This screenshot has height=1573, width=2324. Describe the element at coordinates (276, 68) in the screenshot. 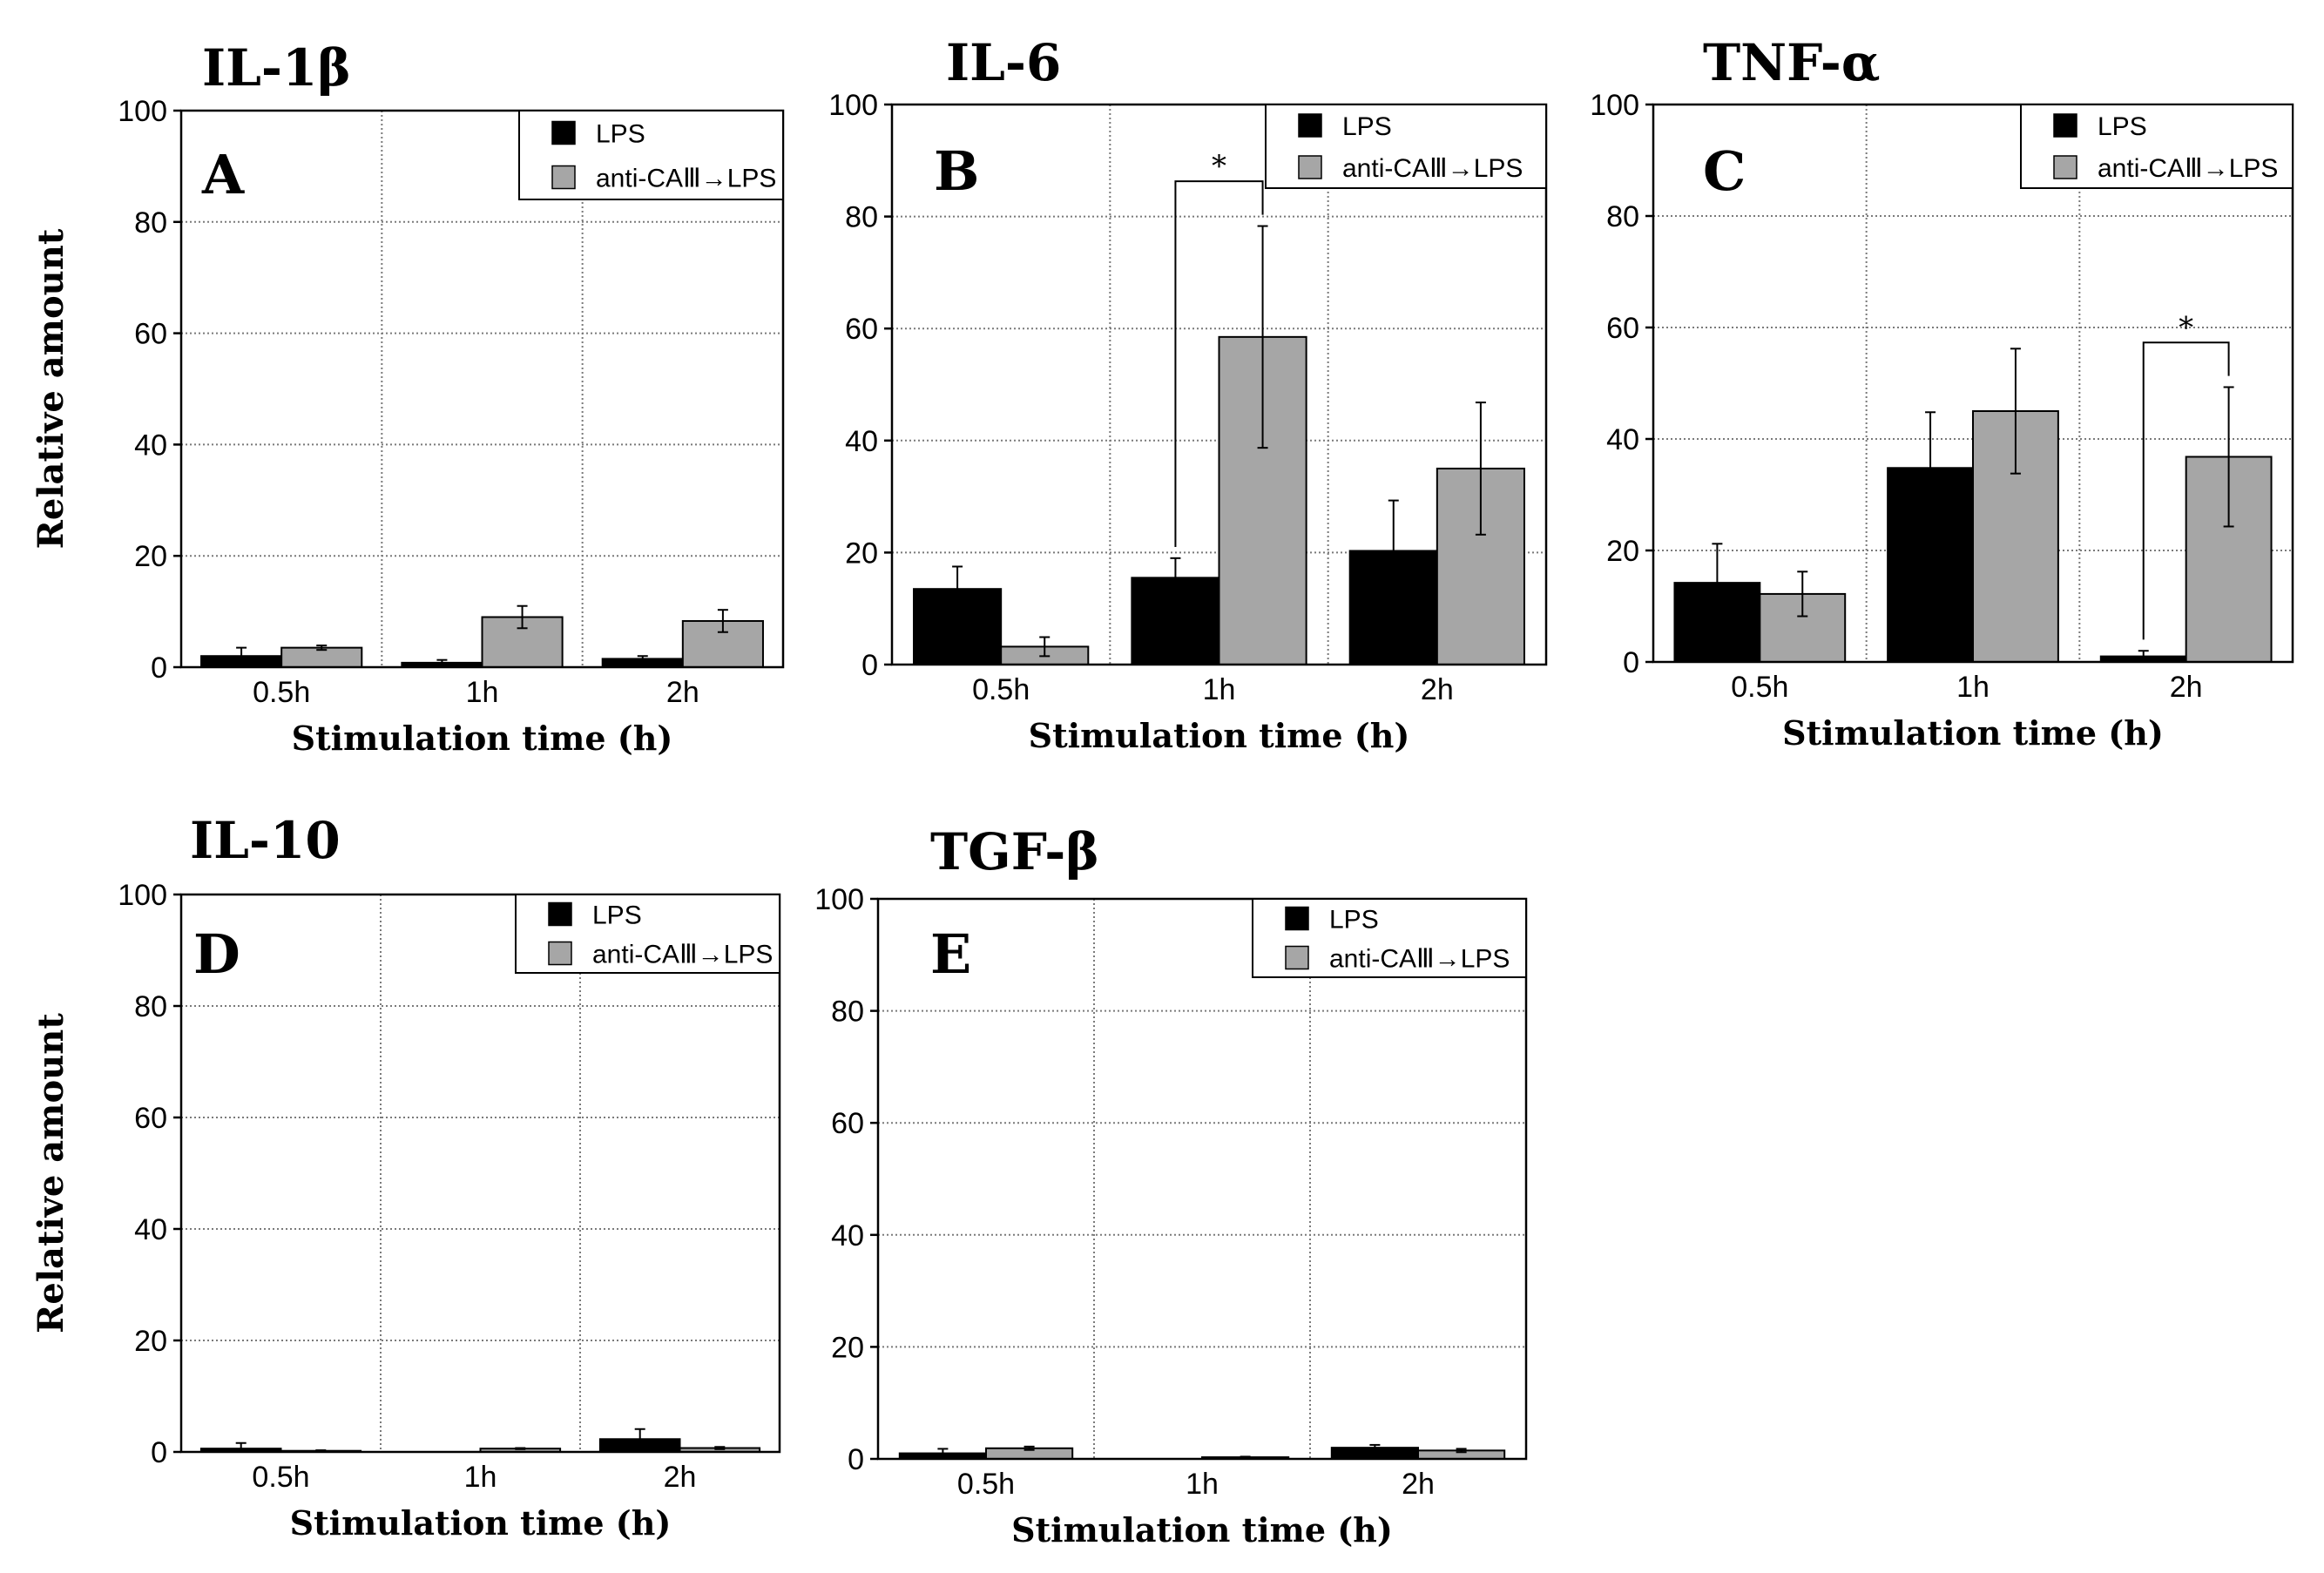

I see `panel-title: IL-1β` at that location.